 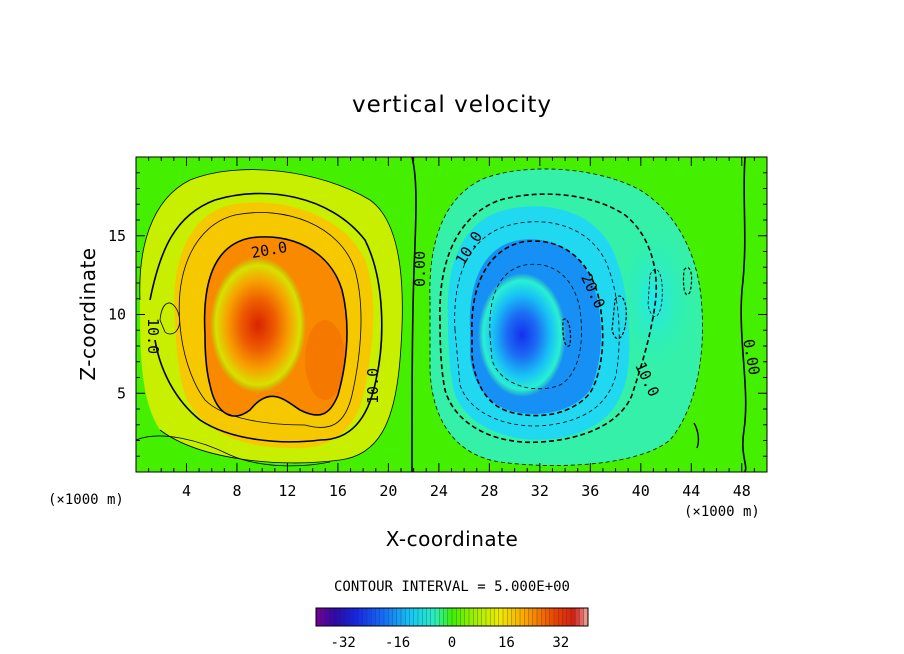 I want to click on contour-small-negative-b, so click(x=655, y=293).